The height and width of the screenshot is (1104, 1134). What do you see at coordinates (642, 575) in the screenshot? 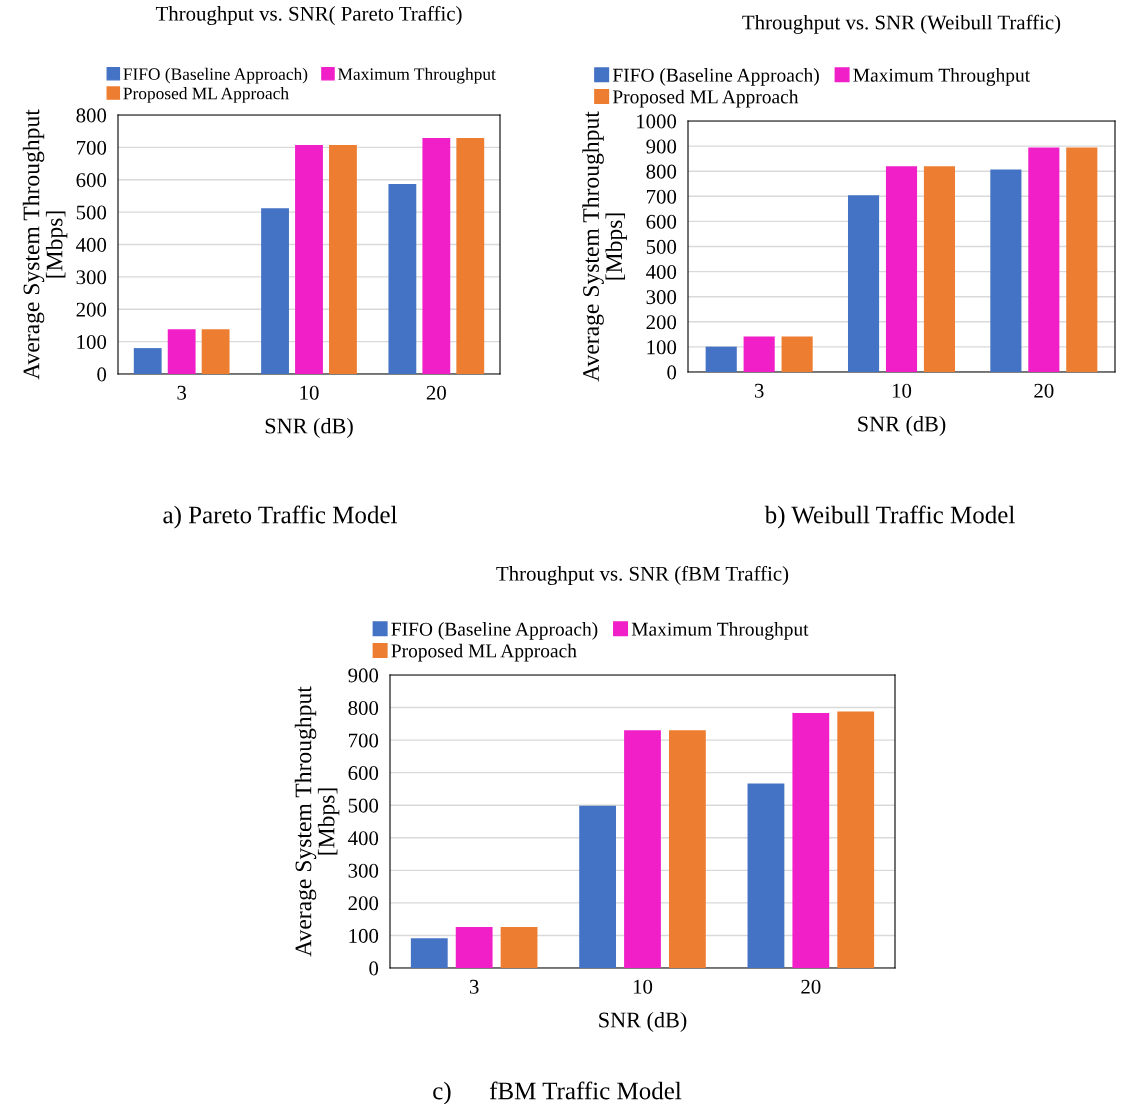
I see `chart-title: Throughput vs. SNR (fBM Traffic)` at bounding box center [642, 575].